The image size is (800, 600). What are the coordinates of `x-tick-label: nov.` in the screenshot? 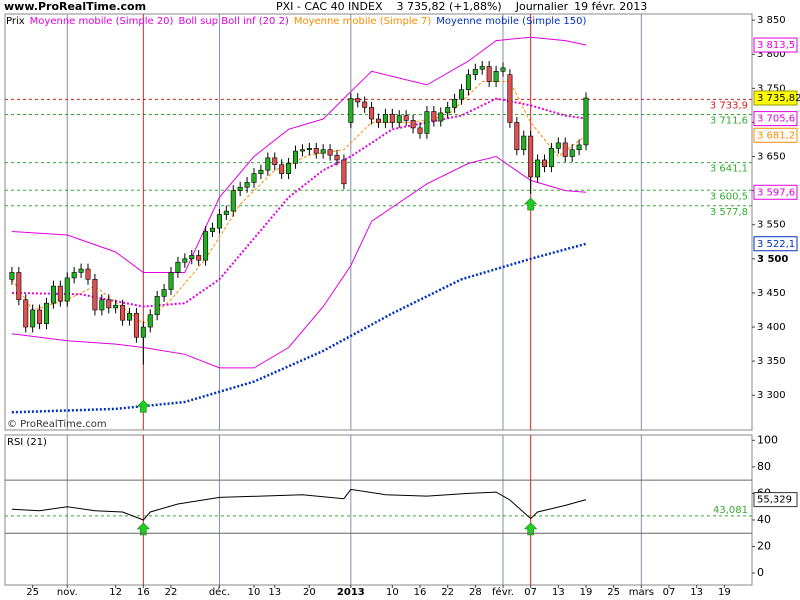 It's located at (67, 592).